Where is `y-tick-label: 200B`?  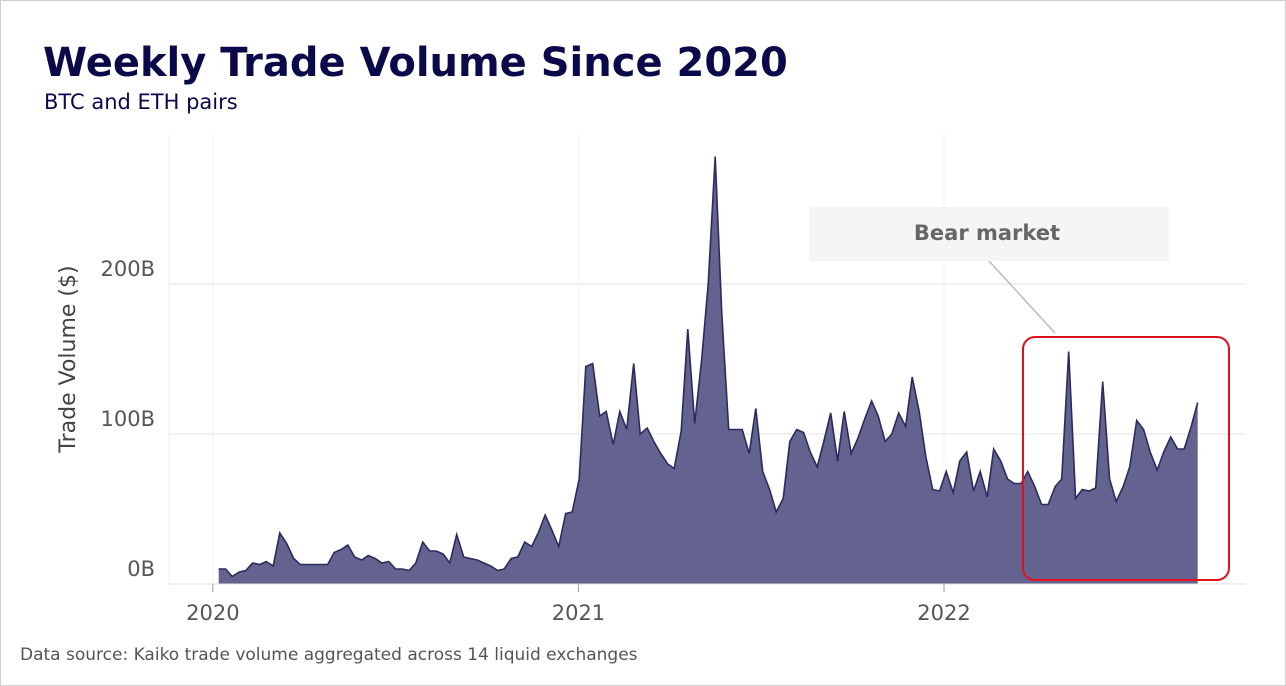
y-tick-label: 200B is located at coordinates (128, 269).